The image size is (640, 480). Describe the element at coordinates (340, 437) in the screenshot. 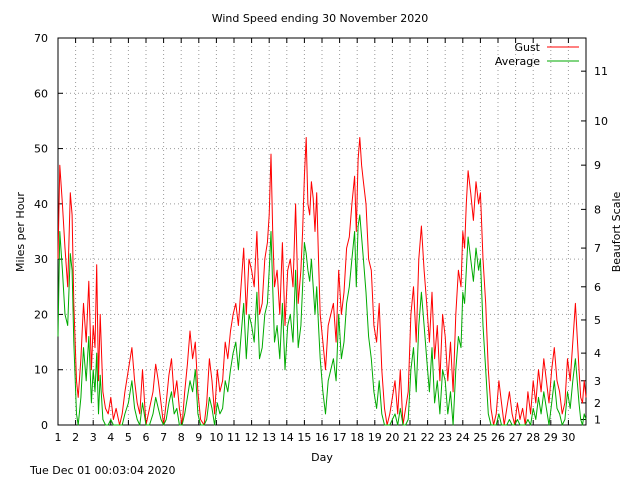

I see `x-tick-label: 17` at that location.